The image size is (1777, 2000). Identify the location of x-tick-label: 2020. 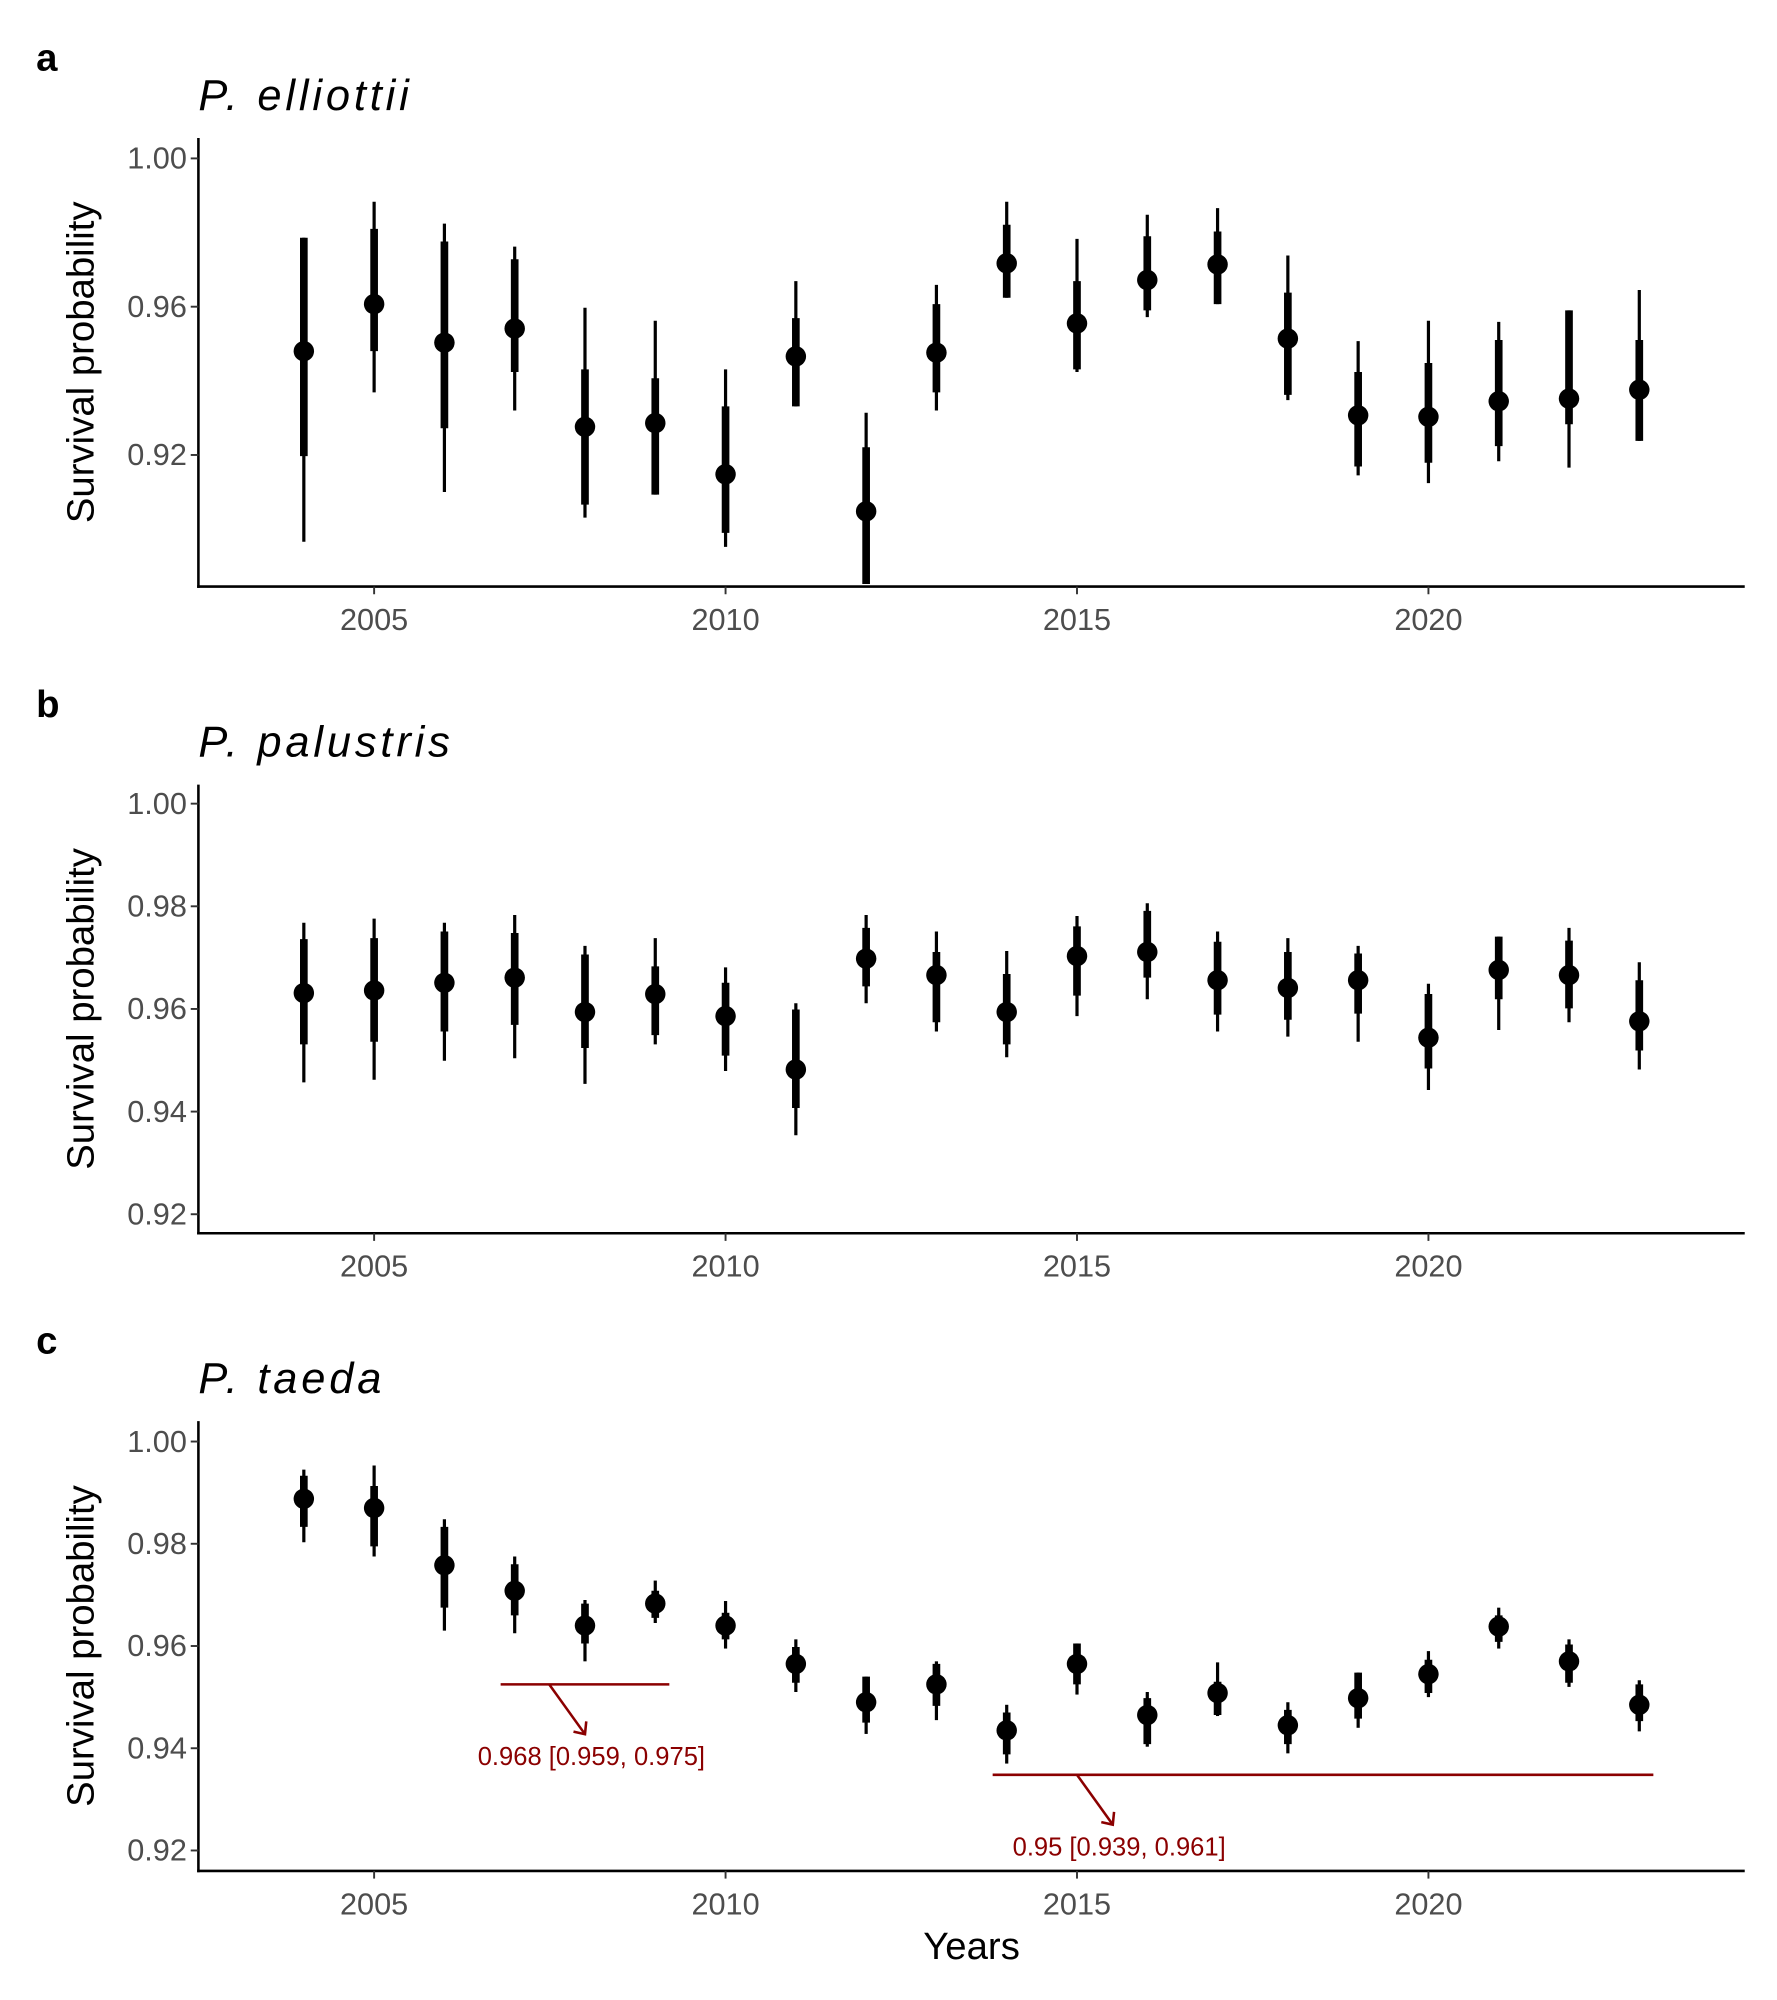
(1428, 1267).